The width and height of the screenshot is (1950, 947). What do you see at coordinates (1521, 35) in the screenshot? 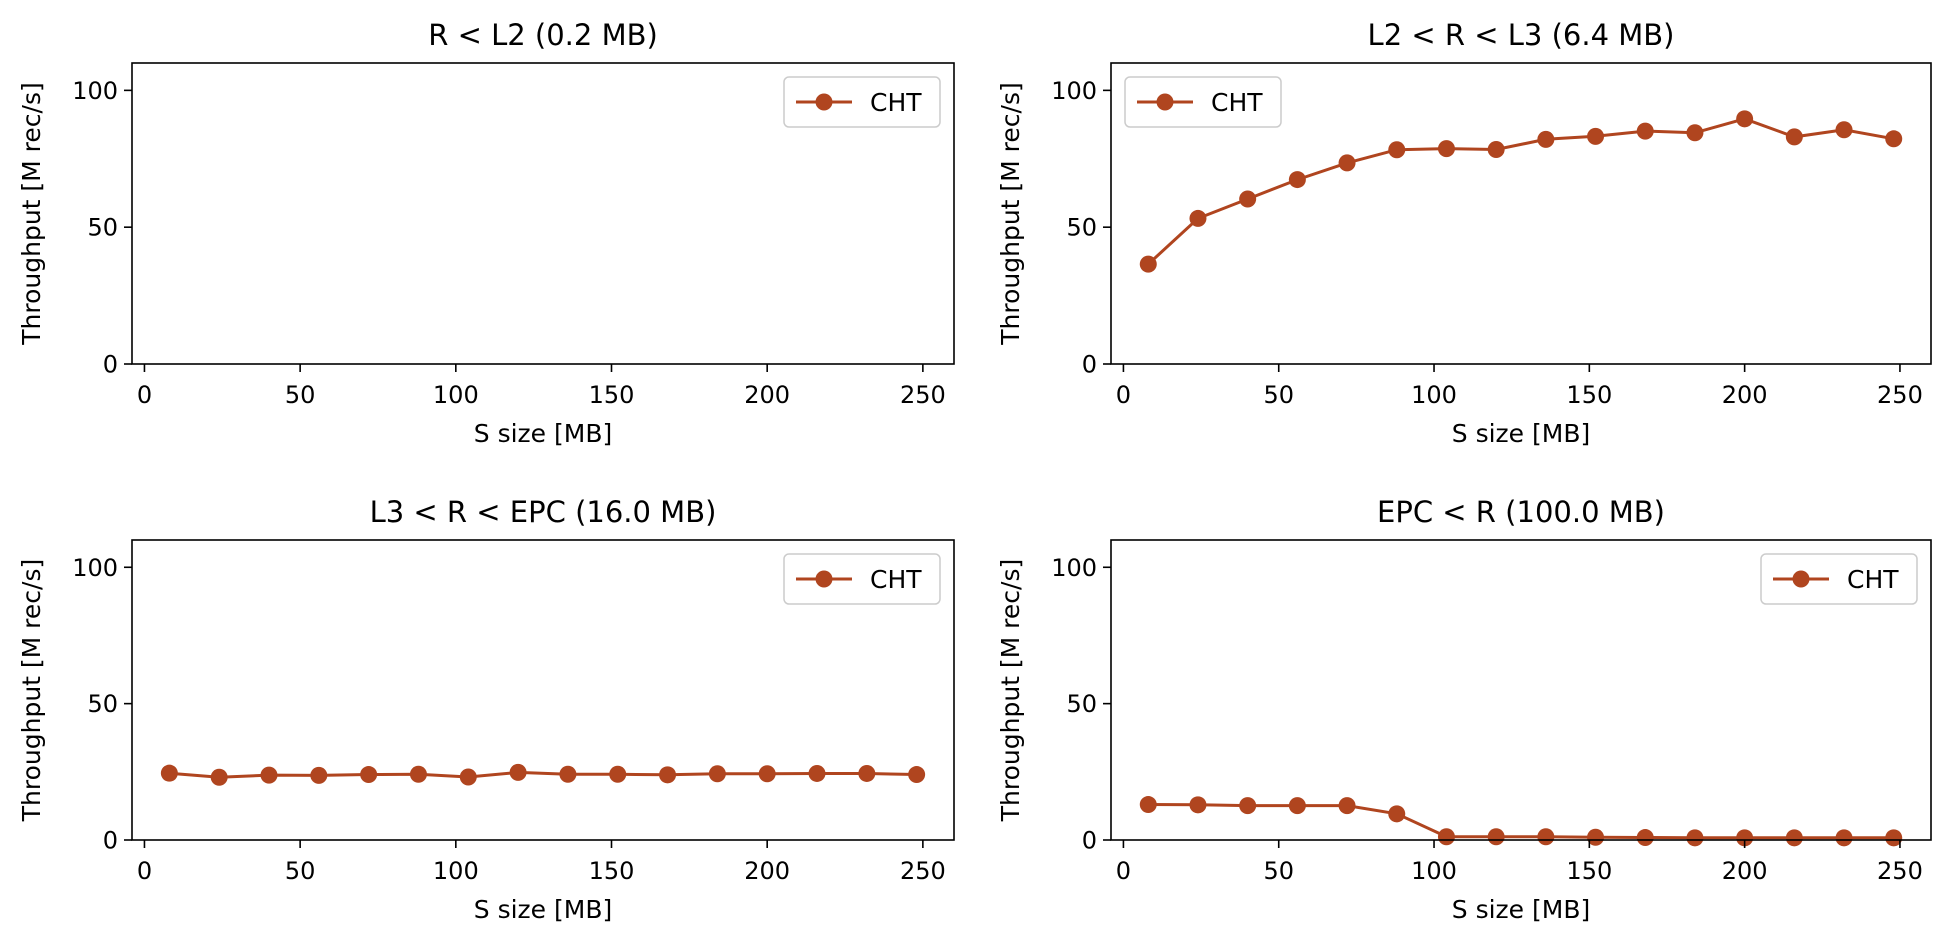
I see `panel-title: L2 < R < L3 (6.4 MB)` at bounding box center [1521, 35].